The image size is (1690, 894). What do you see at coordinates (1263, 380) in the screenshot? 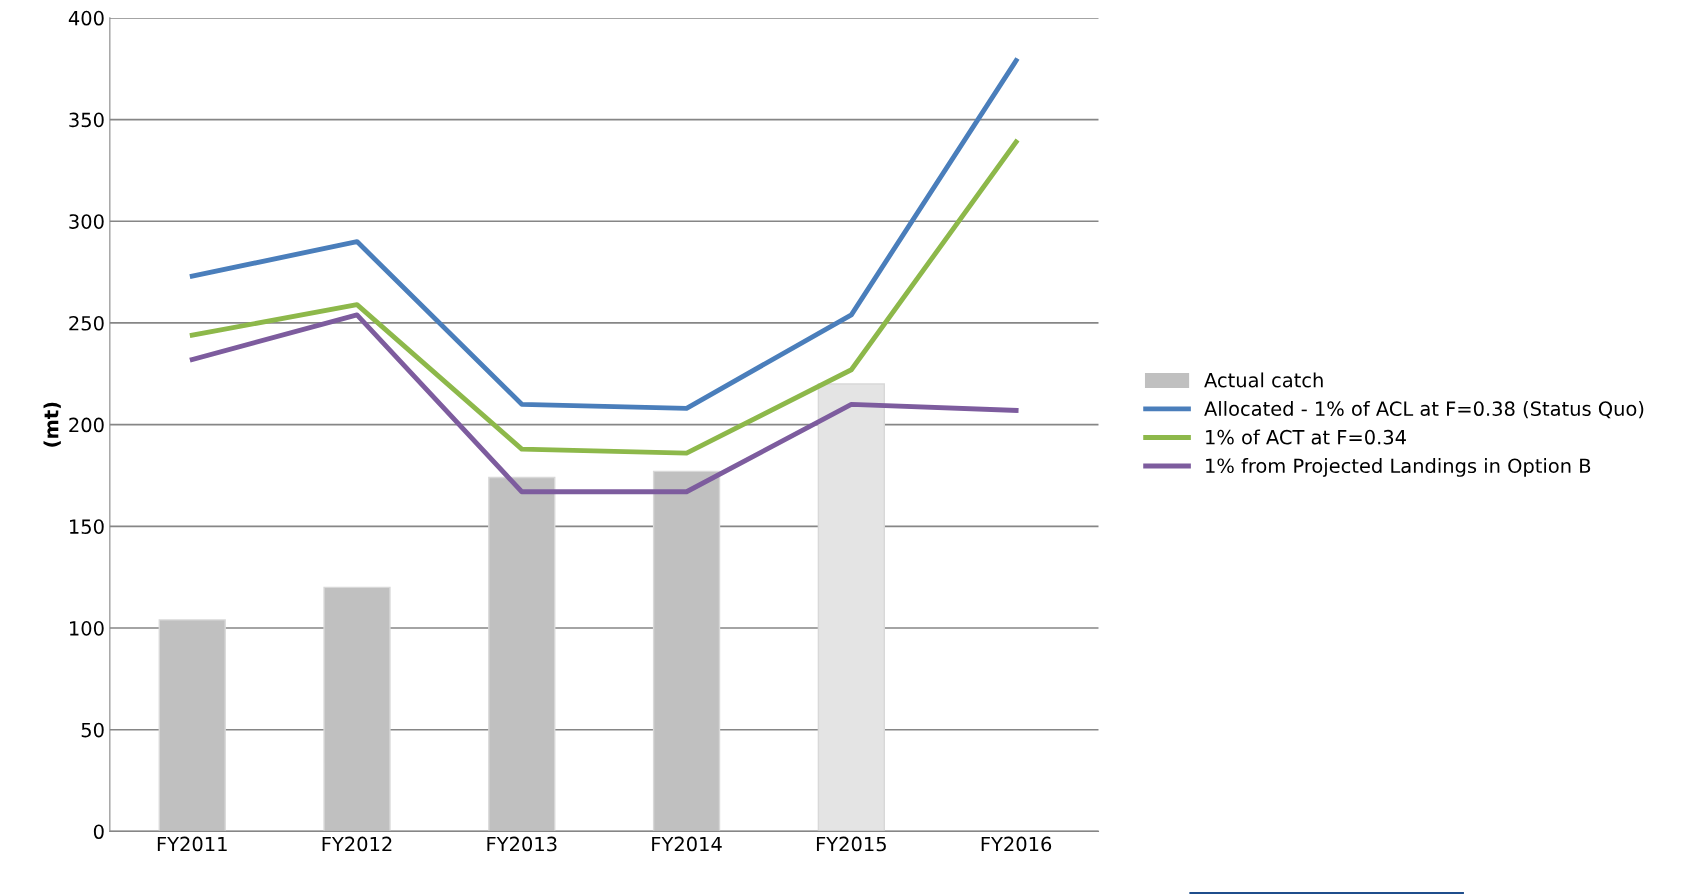
I see `legend-label: Actual catch` at bounding box center [1263, 380].